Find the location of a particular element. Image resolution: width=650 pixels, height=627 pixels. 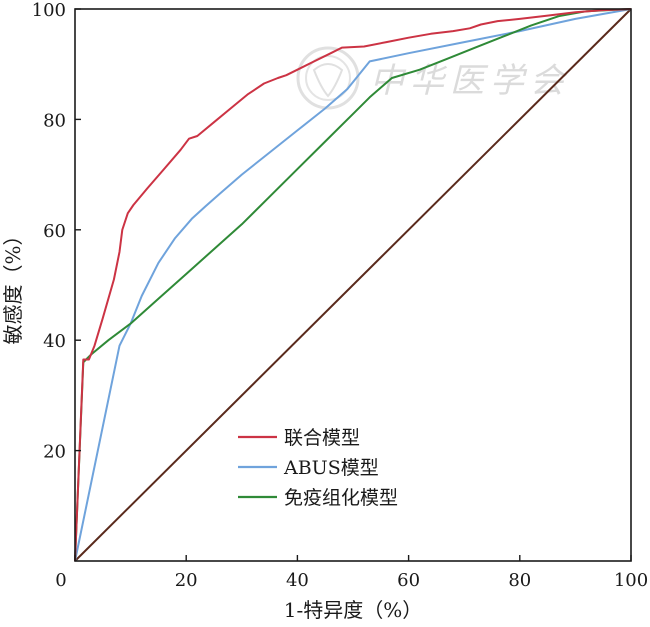

watermark: 中华医学会 is located at coordinates (433, 78).